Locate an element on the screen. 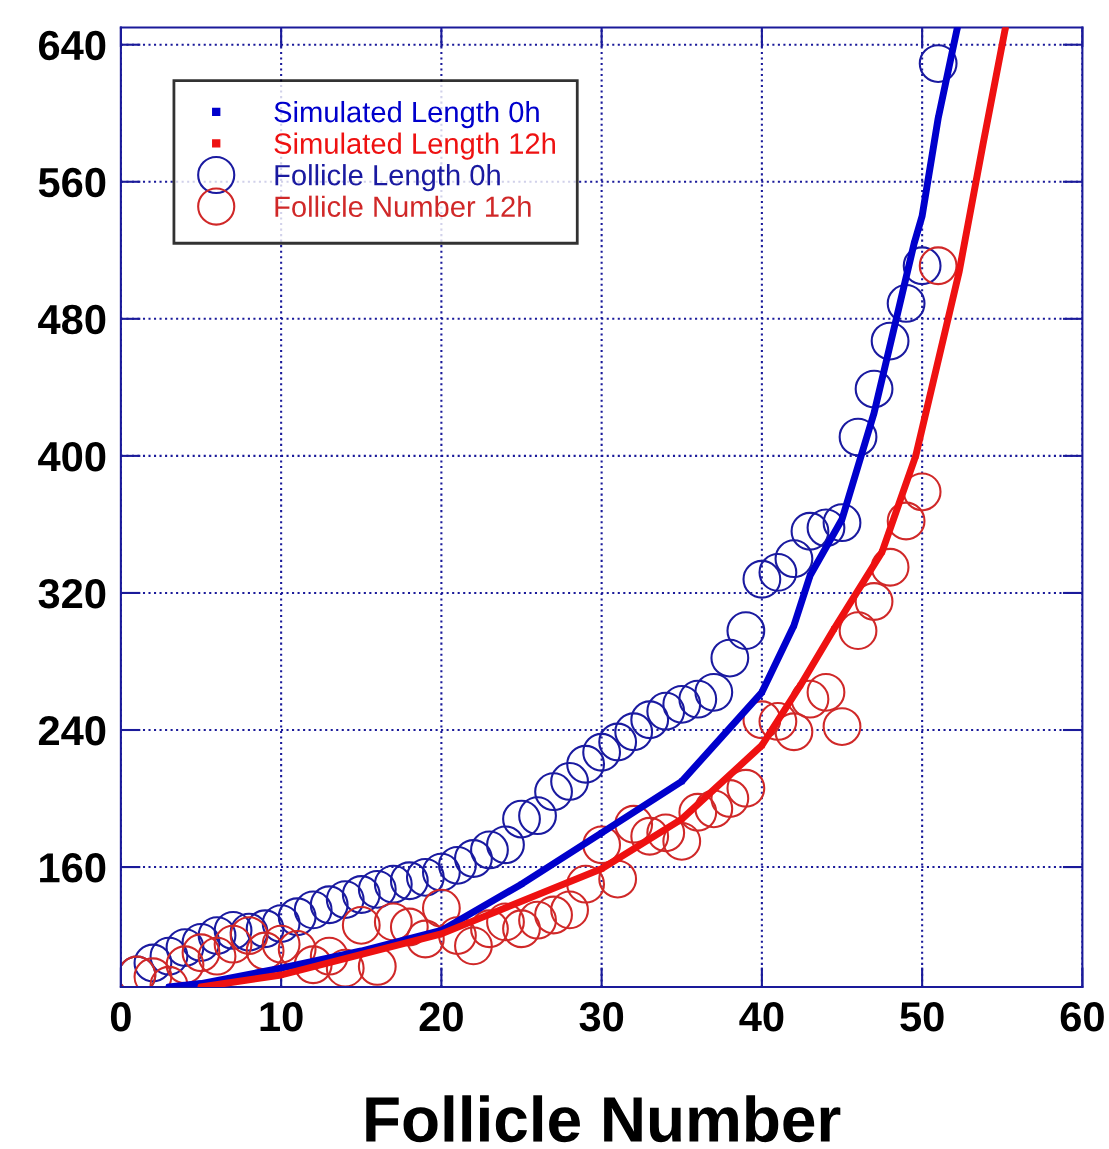 The image size is (1109, 1149). x-tick-label: 60 is located at coordinates (1082, 1016).